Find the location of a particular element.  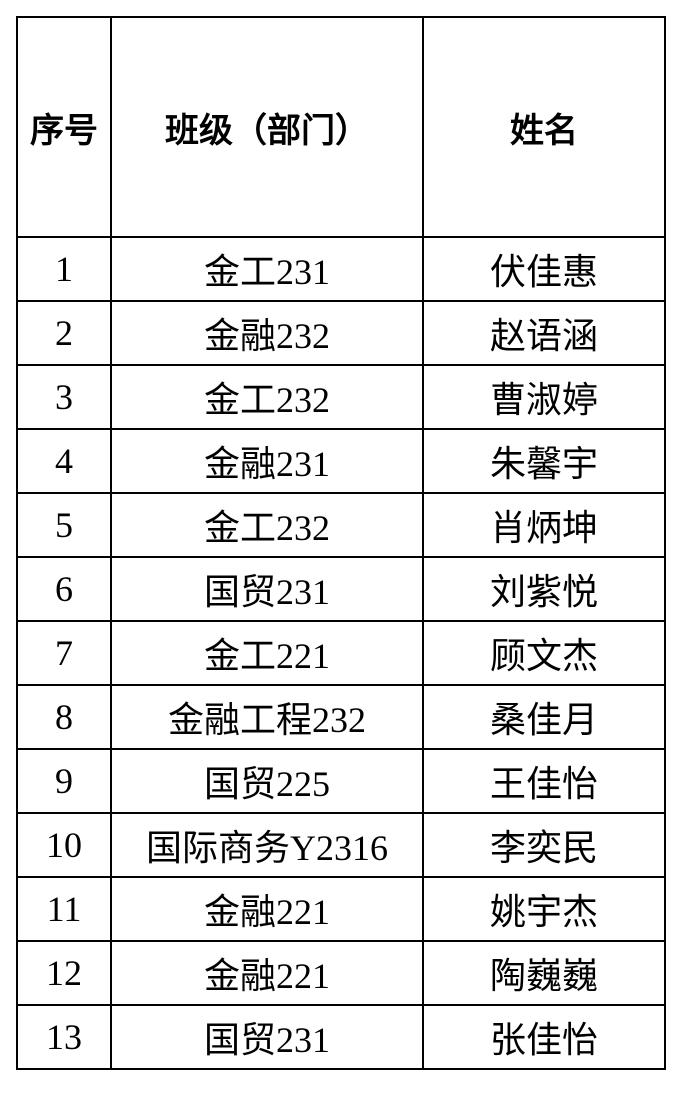

cell-name: 肖炳坤 is located at coordinates (544, 525).